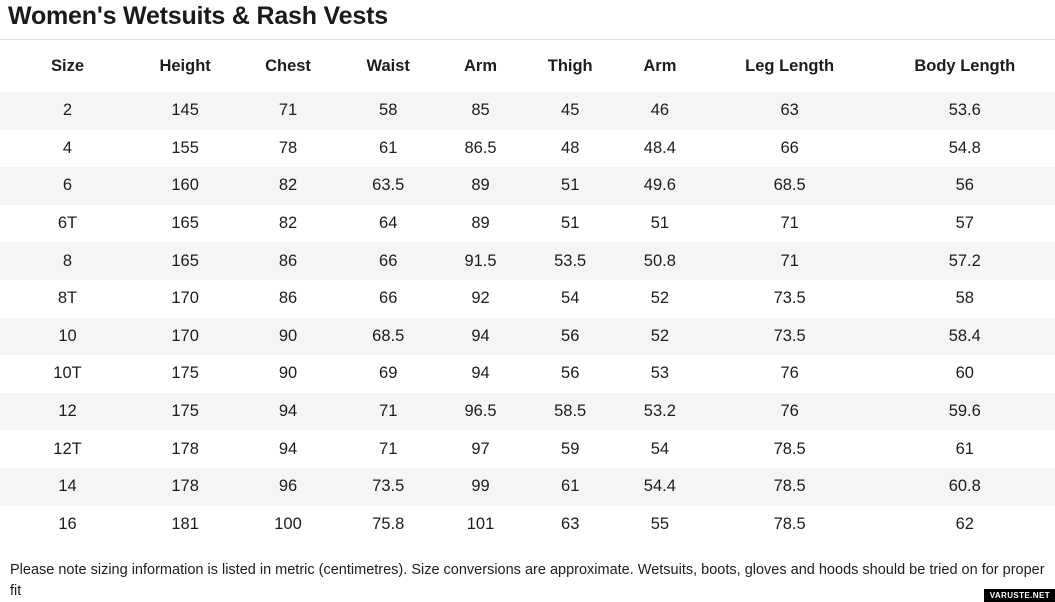 This screenshot has height=602, width=1055. I want to click on table-cell: 50.8, so click(659, 260).